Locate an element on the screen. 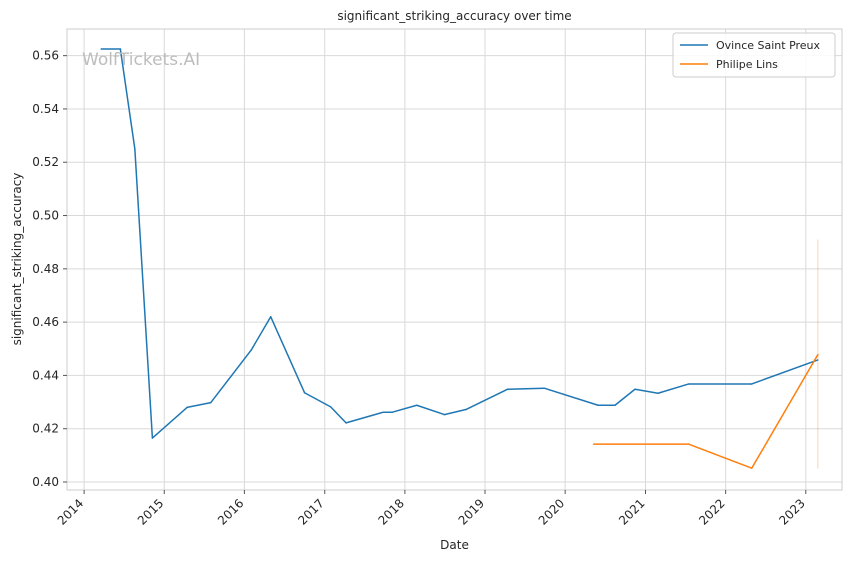  y-tick-label: 0.52 is located at coordinates (45, 162).